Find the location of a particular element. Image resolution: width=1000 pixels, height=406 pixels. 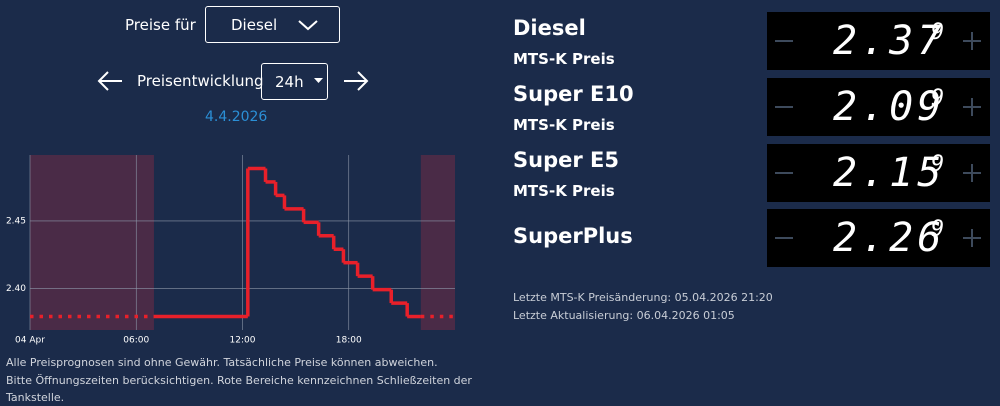

fuel-label: Preise für is located at coordinates (160, 25).